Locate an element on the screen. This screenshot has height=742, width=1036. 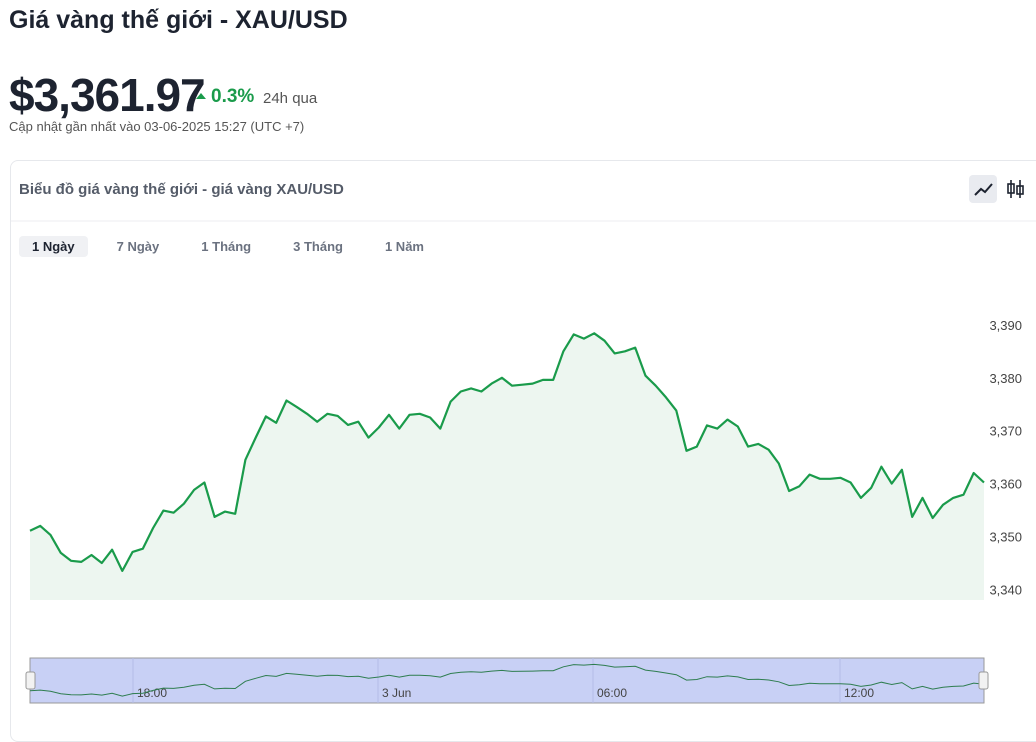
price: $3,361.97 is located at coordinates (107, 95).